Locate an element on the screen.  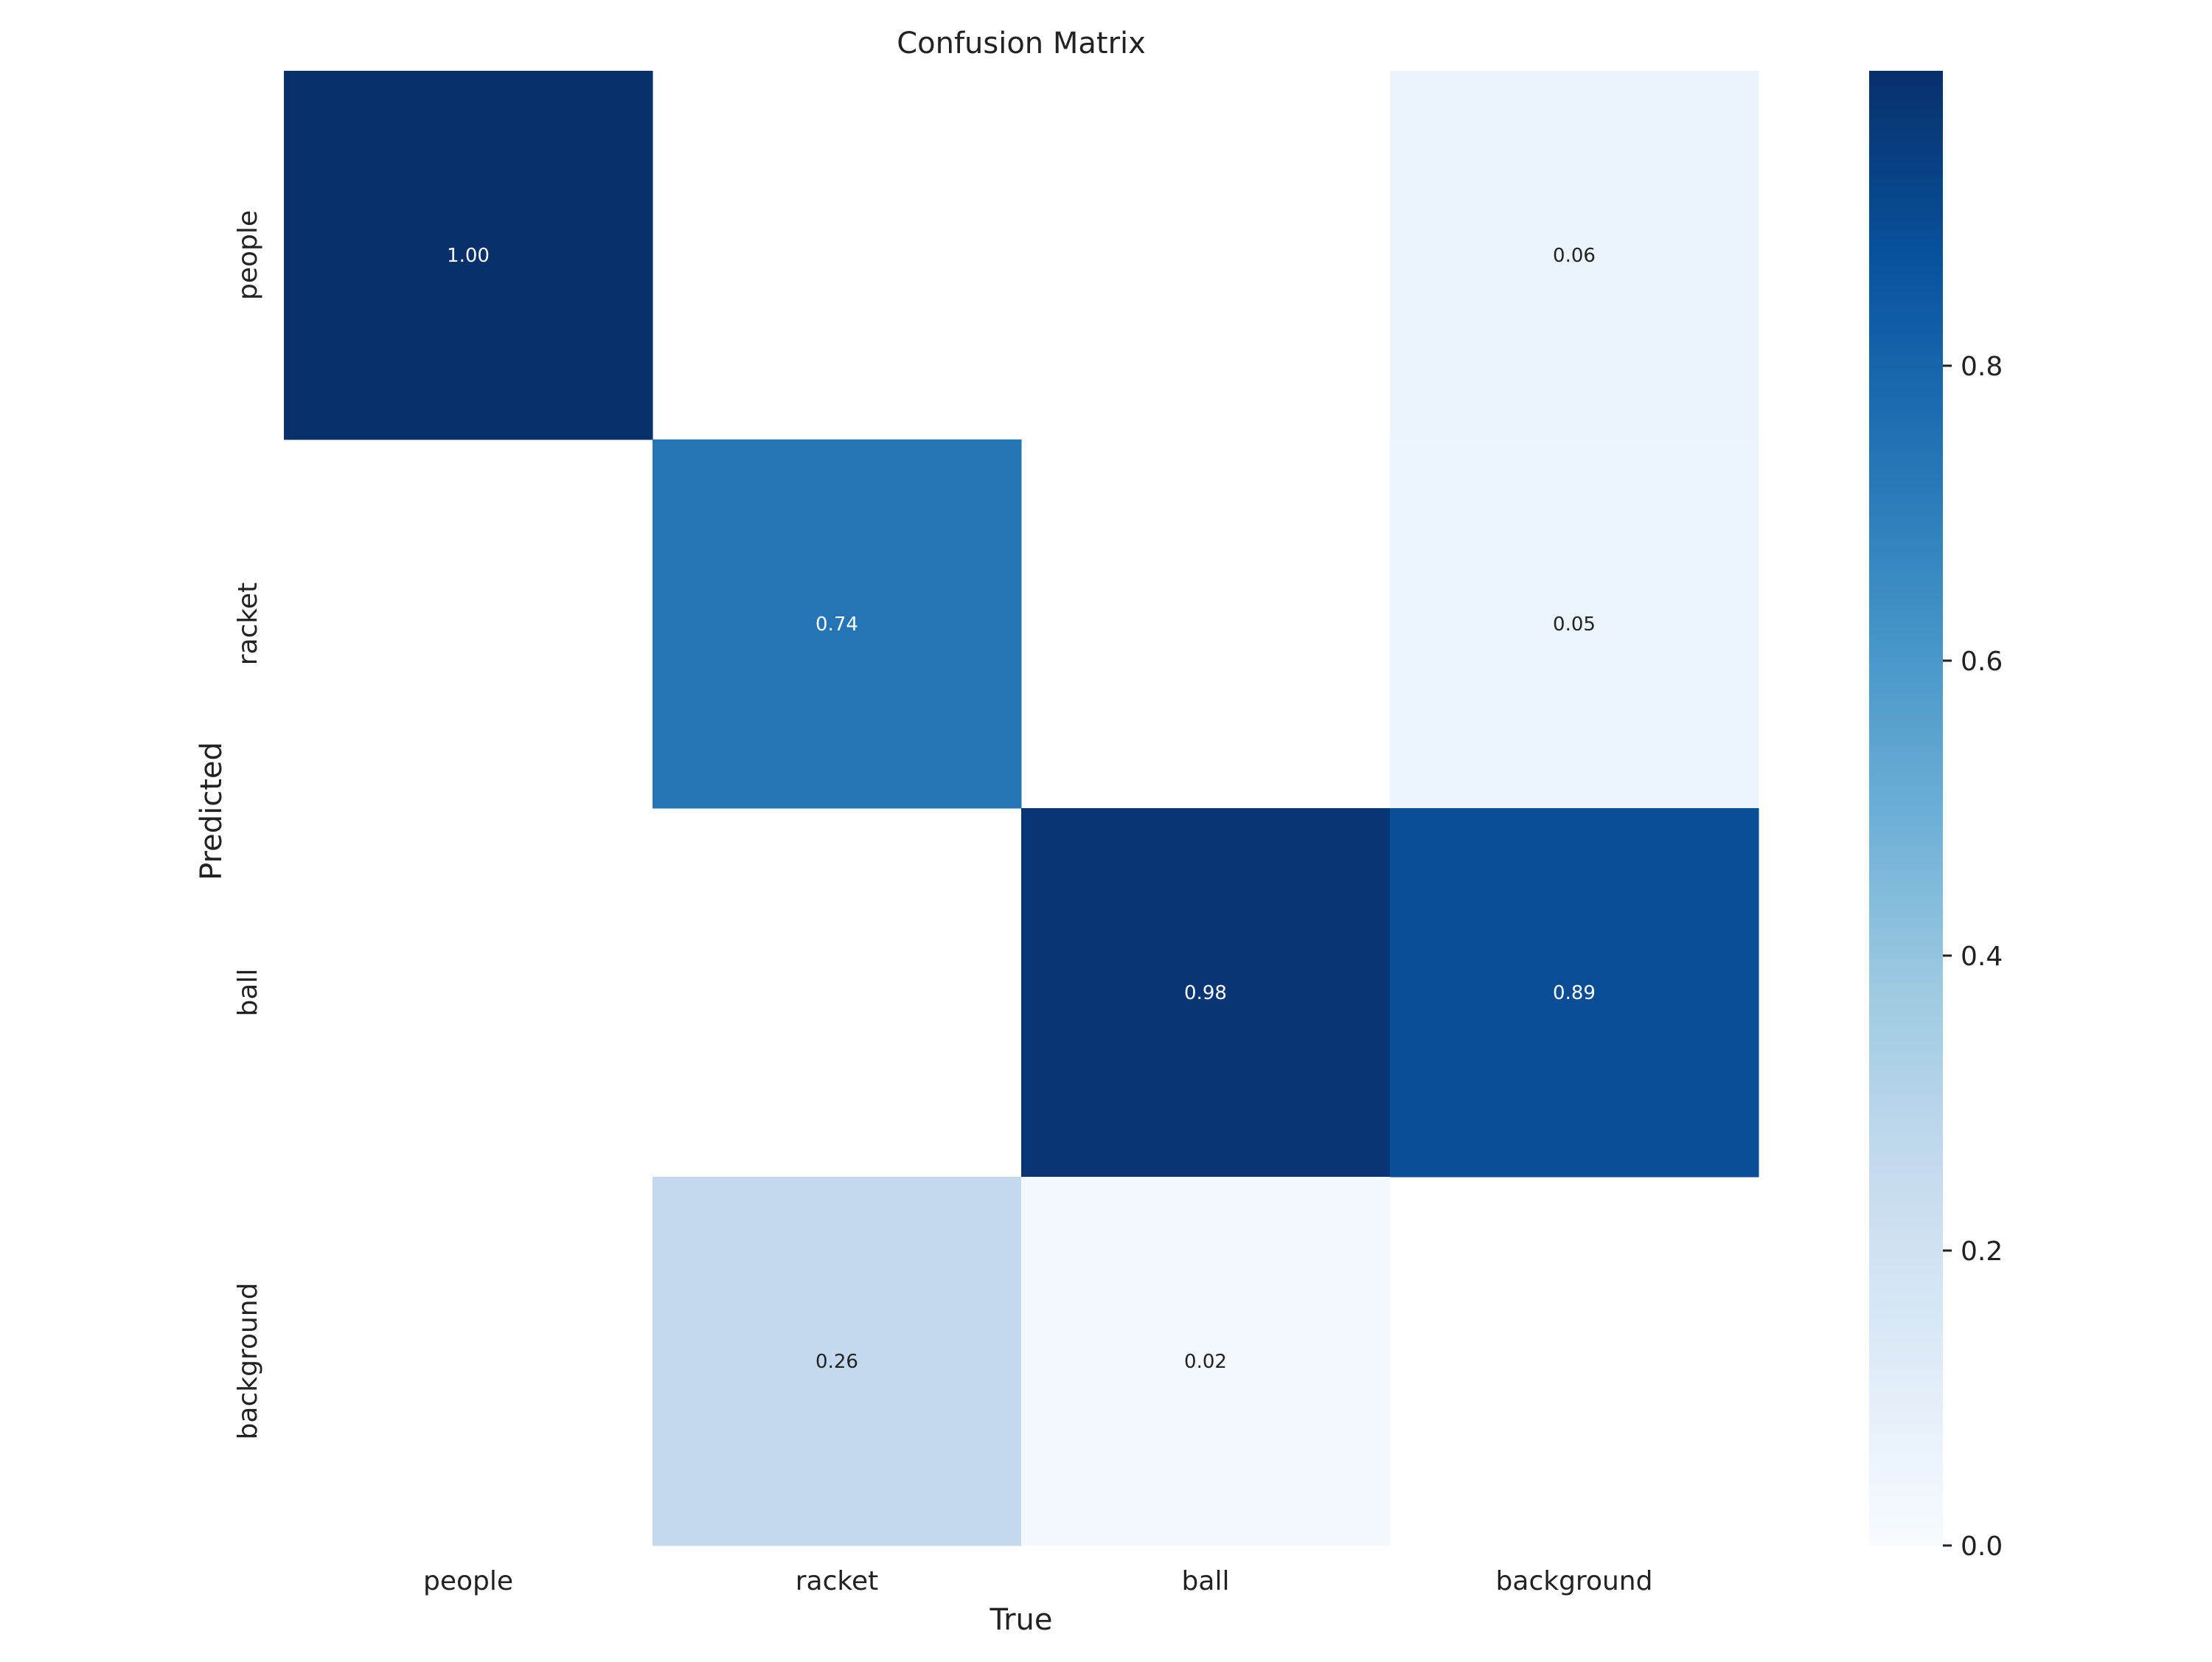
y-axis-label: Predicted is located at coordinates (212, 811).